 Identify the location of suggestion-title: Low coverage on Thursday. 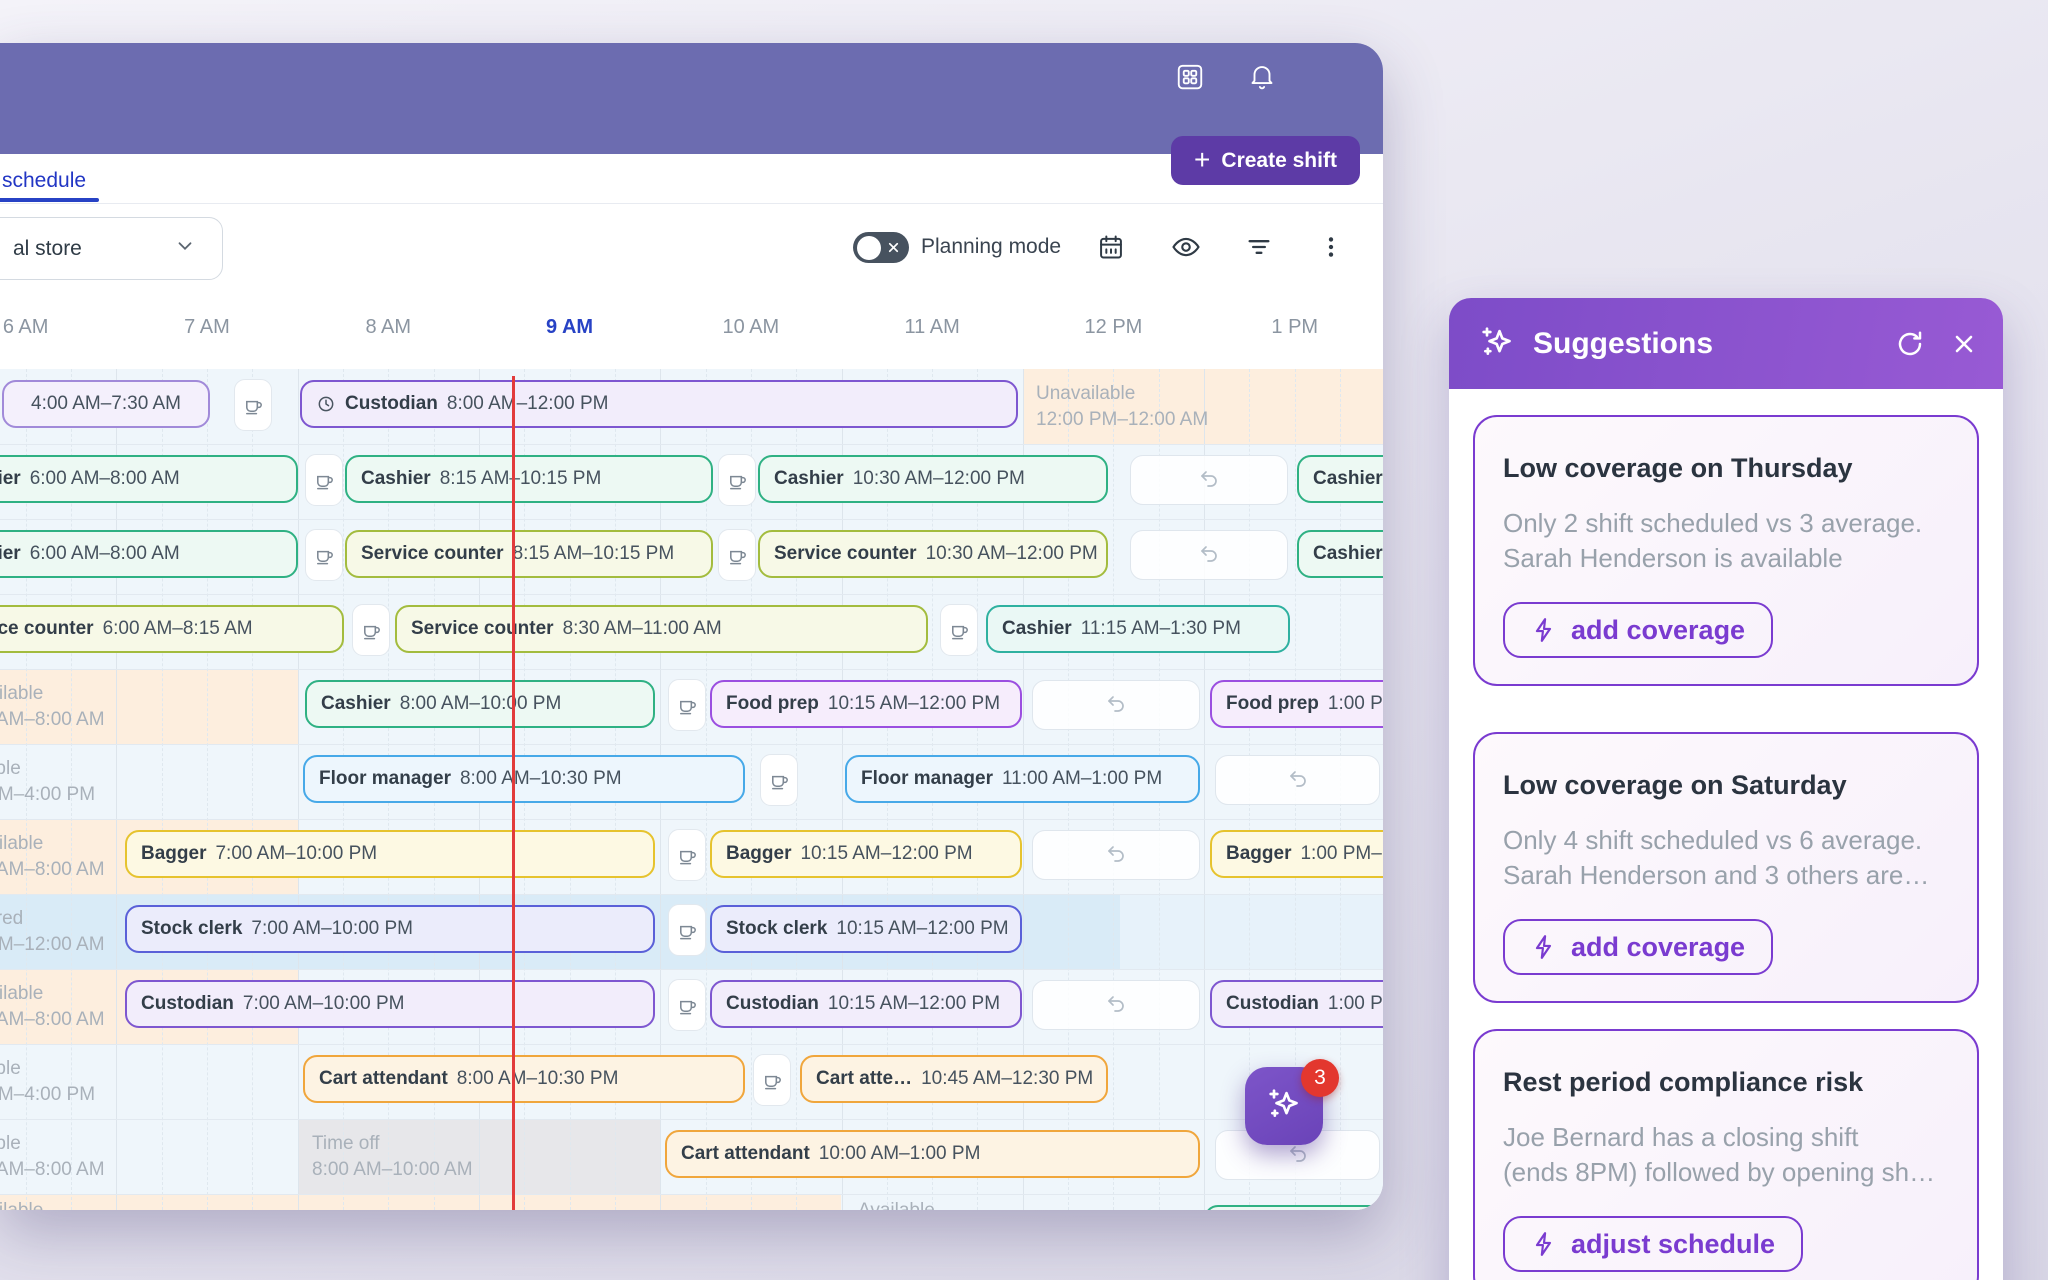
(1678, 468).